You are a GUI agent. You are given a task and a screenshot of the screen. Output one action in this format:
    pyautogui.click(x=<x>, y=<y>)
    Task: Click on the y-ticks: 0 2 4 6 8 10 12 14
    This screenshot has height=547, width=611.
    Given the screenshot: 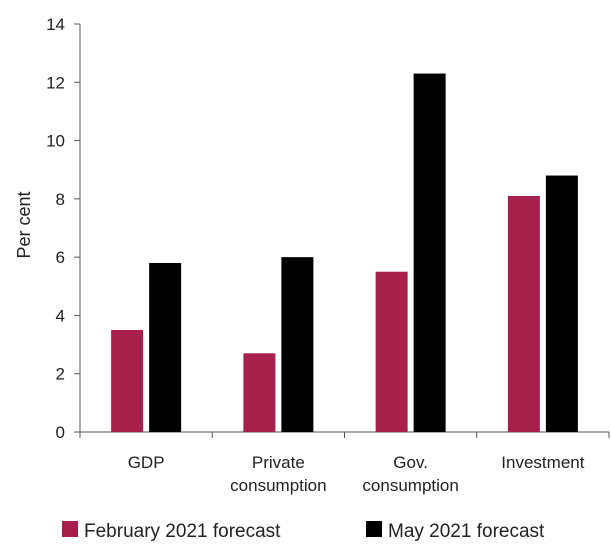 What is the action you would take?
    pyautogui.click(x=63, y=228)
    